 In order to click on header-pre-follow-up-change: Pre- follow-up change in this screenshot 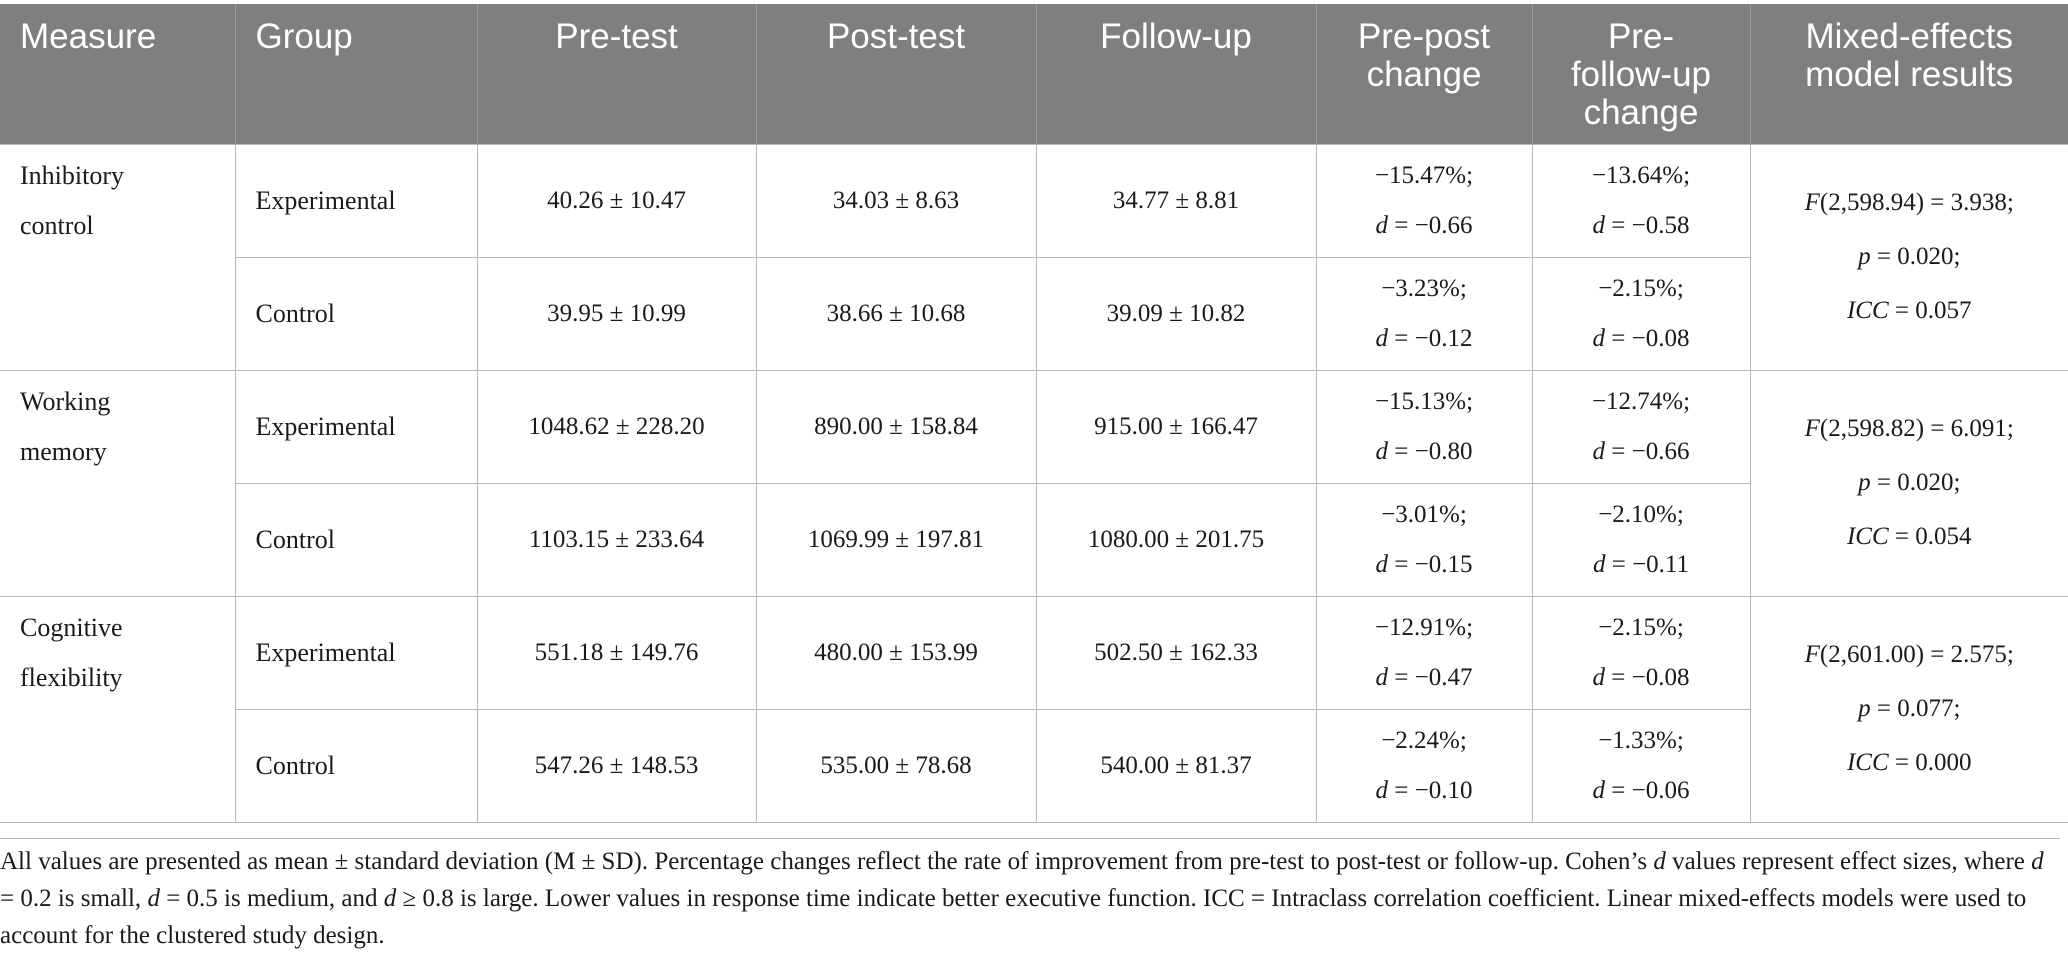, I will do `click(1641, 74)`.